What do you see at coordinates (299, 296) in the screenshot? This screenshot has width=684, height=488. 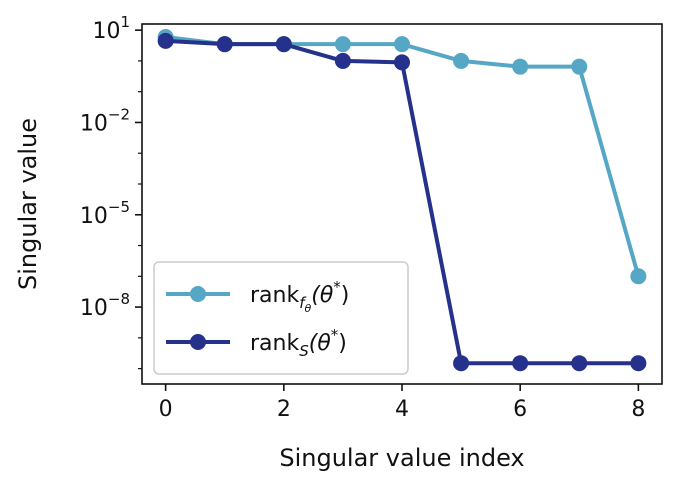 I see `legend-label-f: rankfθ(θ*)` at bounding box center [299, 296].